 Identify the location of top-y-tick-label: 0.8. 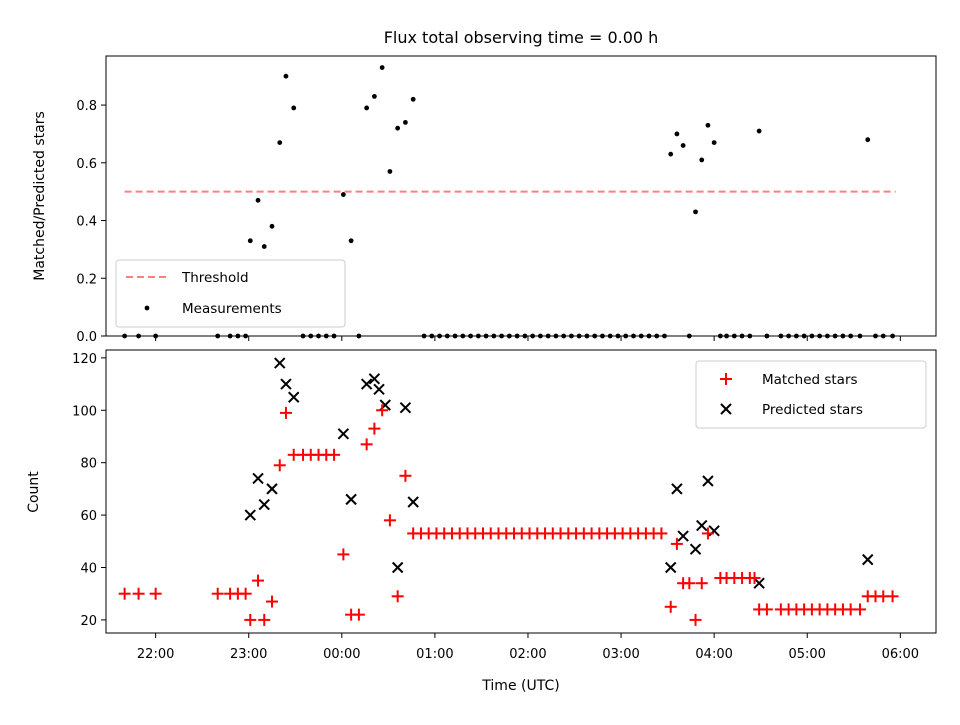
(86, 106).